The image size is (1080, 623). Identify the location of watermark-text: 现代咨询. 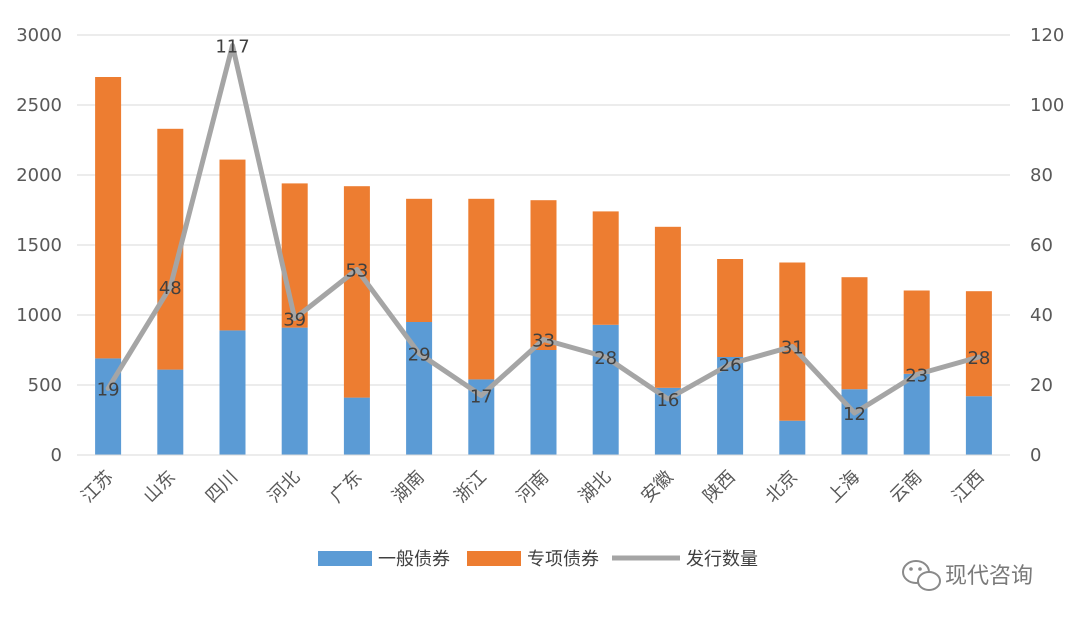
(989, 576).